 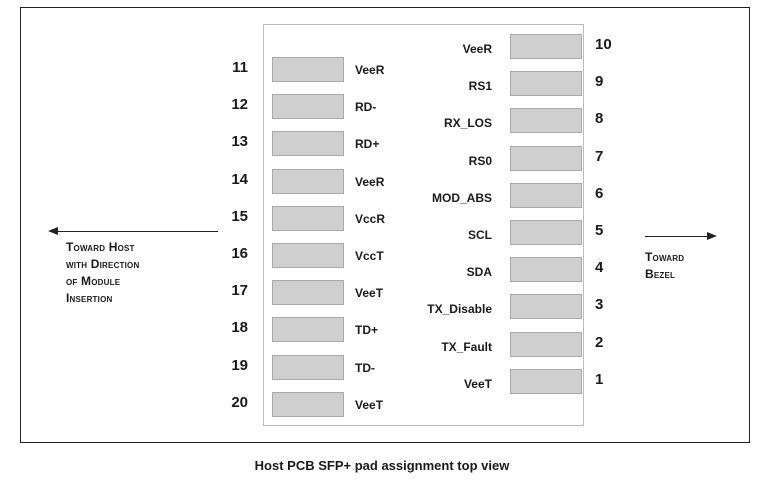 I want to click on pin-number: 5, so click(x=599, y=230).